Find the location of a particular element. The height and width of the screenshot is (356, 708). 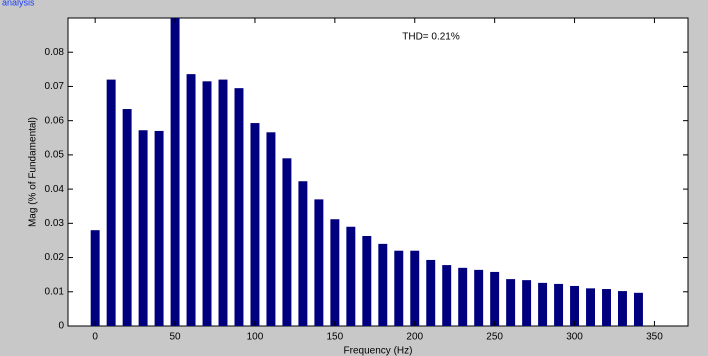

x-tick-label: 350 is located at coordinates (654, 337).